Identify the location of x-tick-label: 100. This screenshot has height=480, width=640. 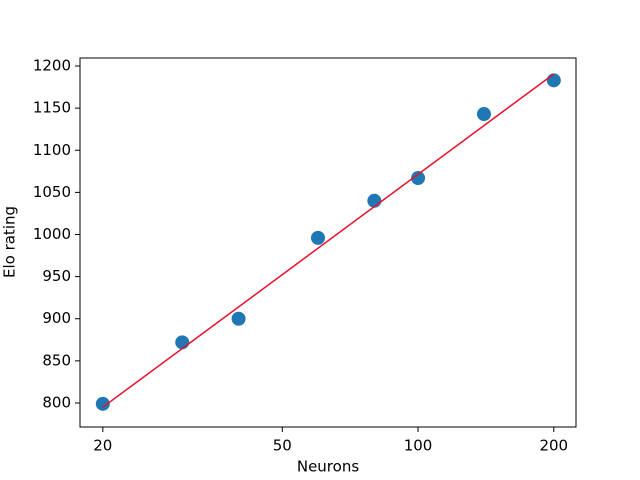
(418, 446).